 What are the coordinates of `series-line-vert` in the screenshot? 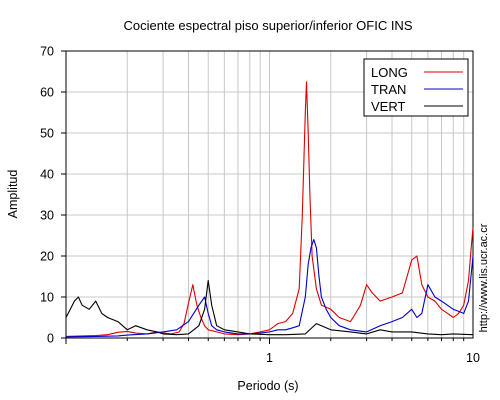 It's located at (269, 308).